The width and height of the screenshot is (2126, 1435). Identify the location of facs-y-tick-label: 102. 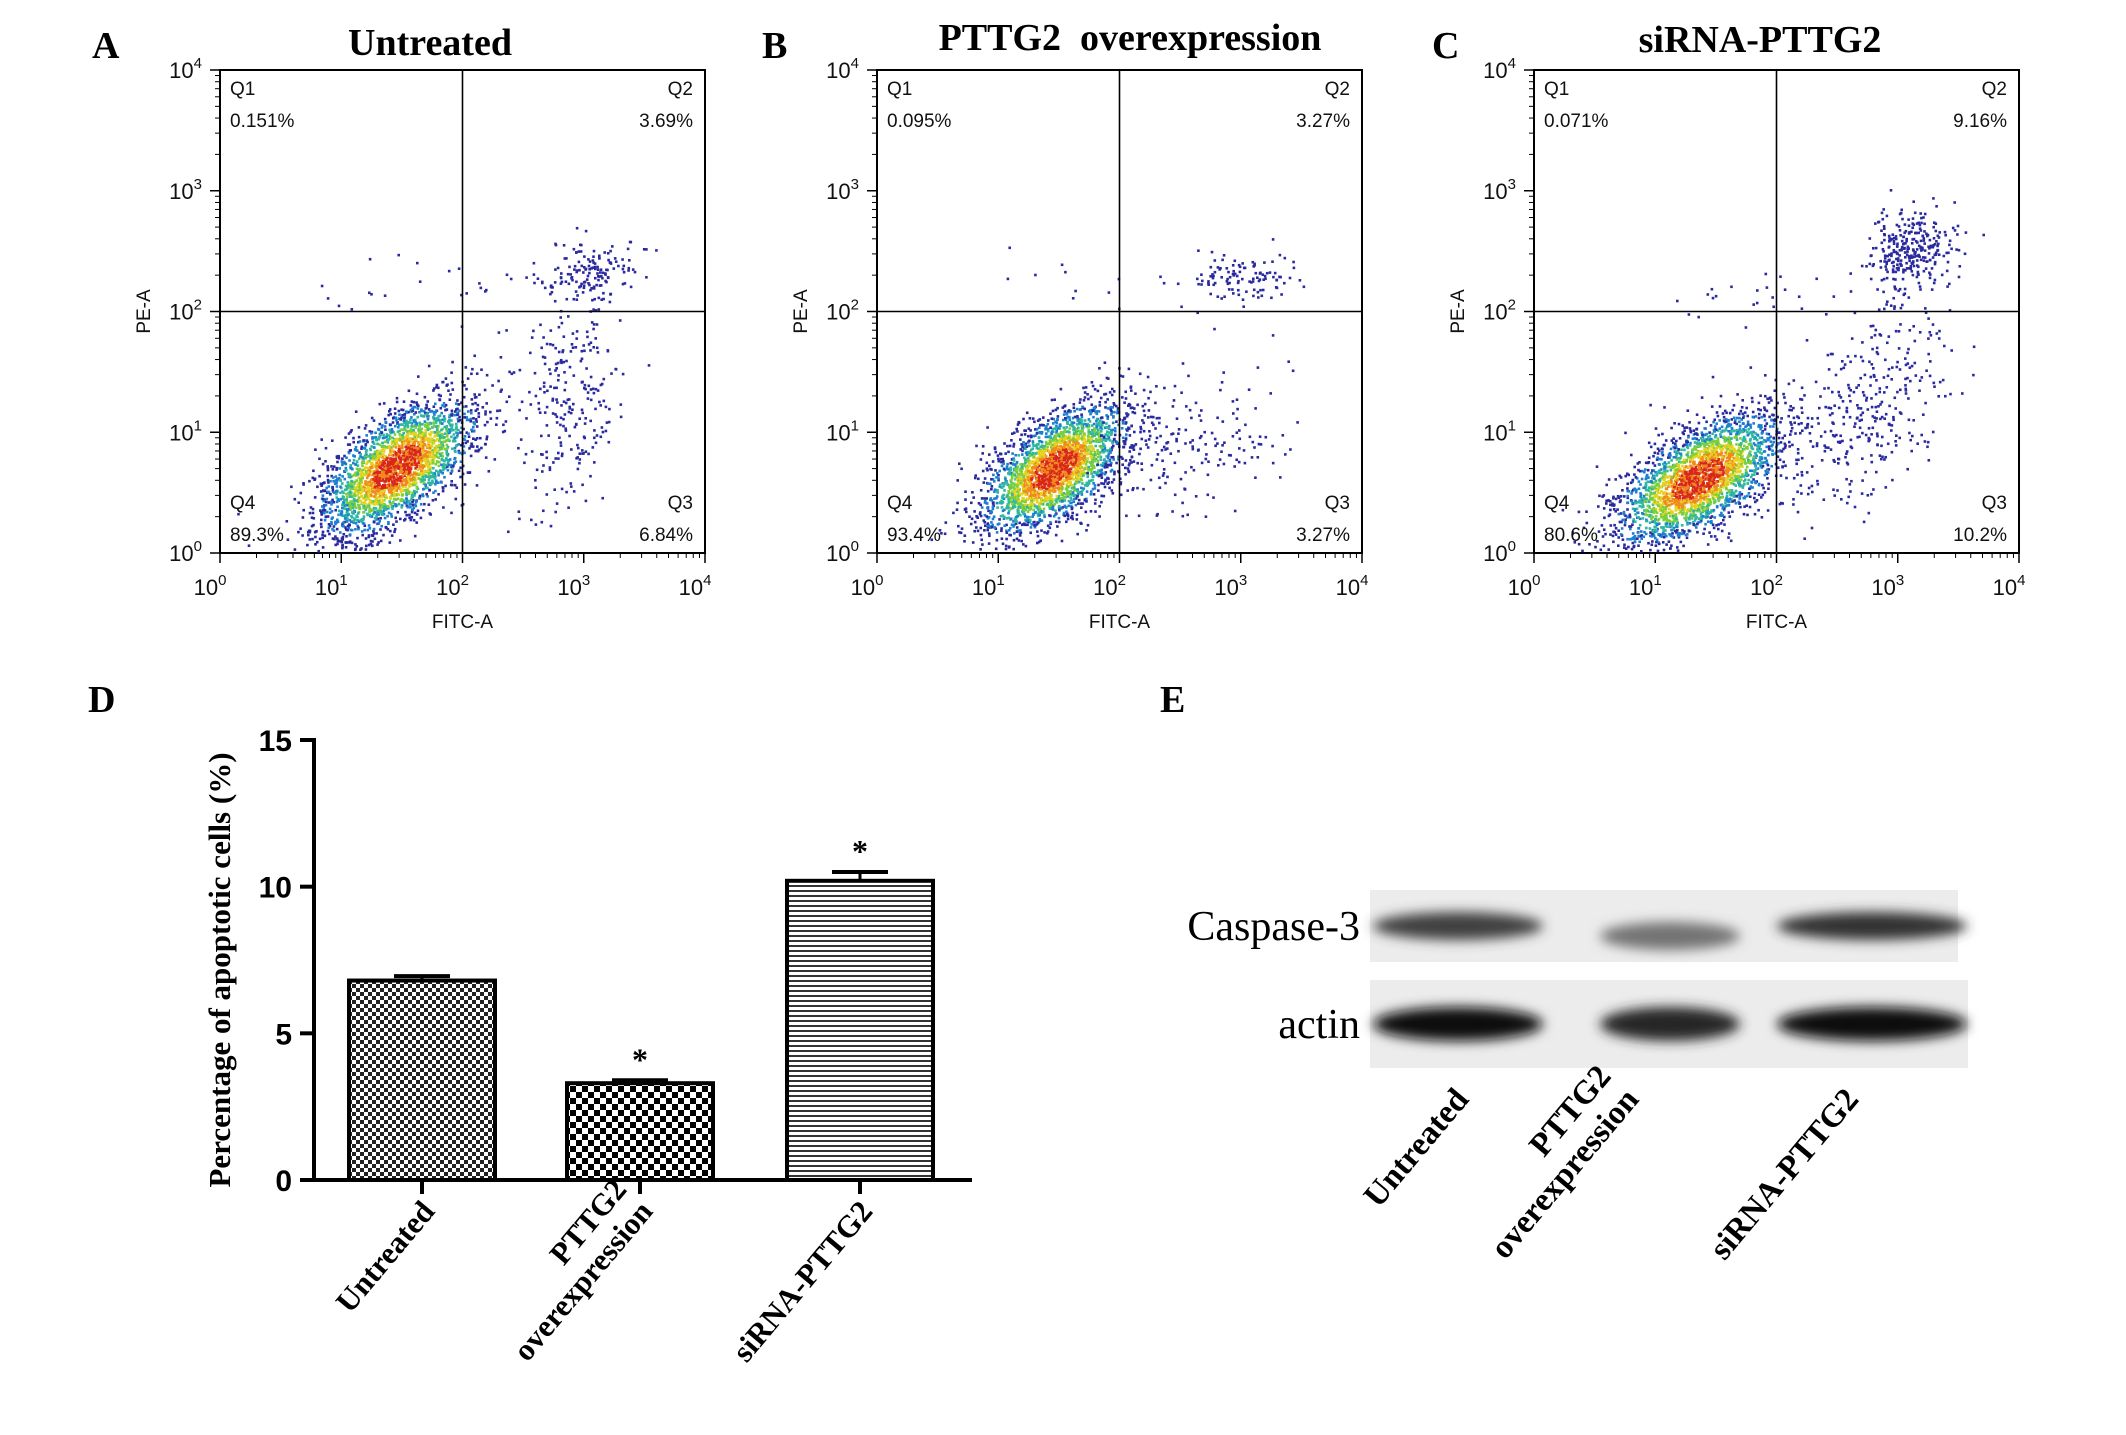
(185, 311).